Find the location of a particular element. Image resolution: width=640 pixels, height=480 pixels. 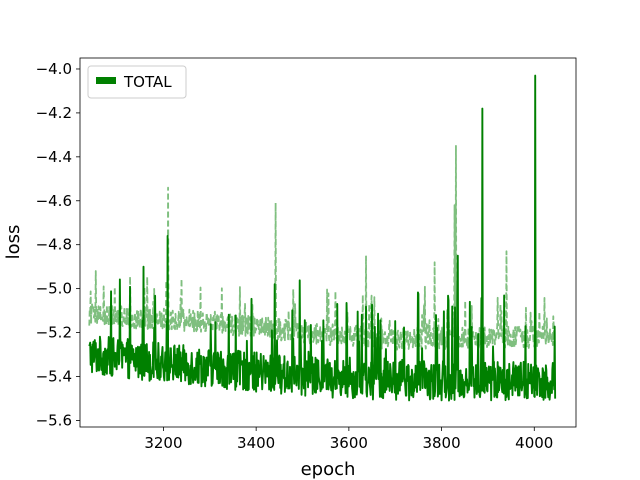

legend-swatch-total is located at coordinates (106, 80).